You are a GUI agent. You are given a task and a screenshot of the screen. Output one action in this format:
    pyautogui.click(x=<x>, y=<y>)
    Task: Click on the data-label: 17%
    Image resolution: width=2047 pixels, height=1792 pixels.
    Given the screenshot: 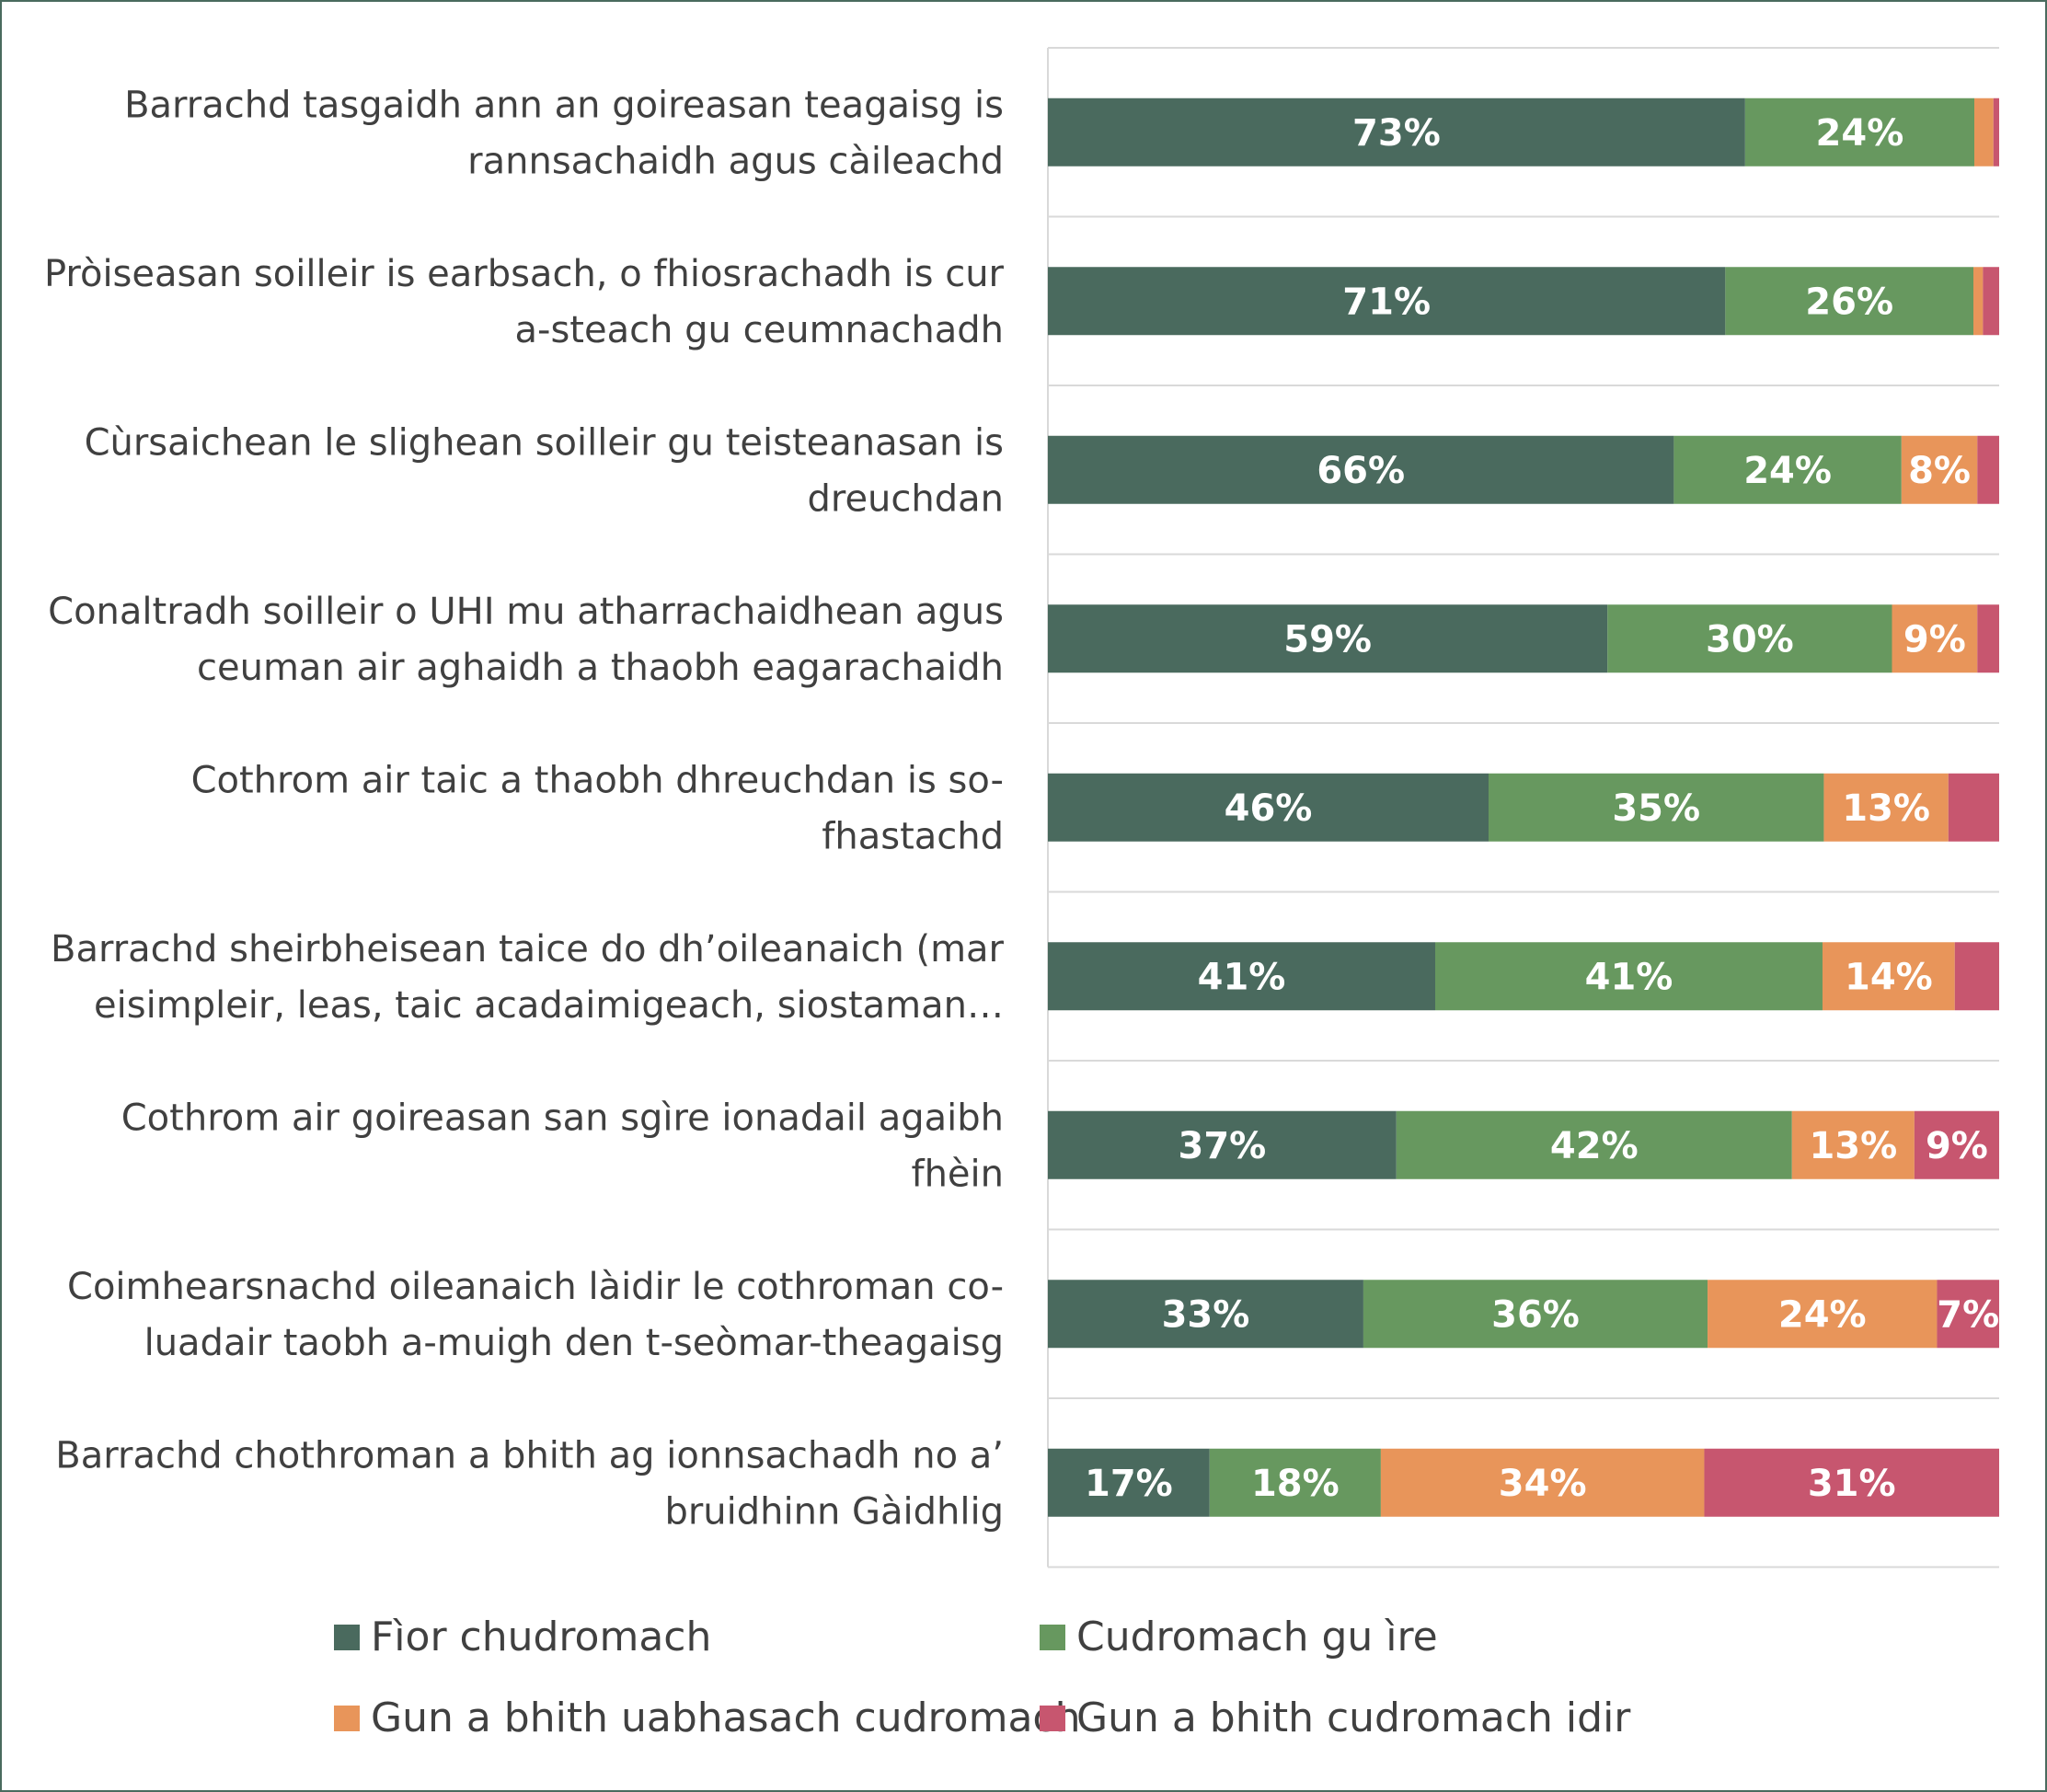 What is the action you would take?
    pyautogui.click(x=1129, y=1484)
    